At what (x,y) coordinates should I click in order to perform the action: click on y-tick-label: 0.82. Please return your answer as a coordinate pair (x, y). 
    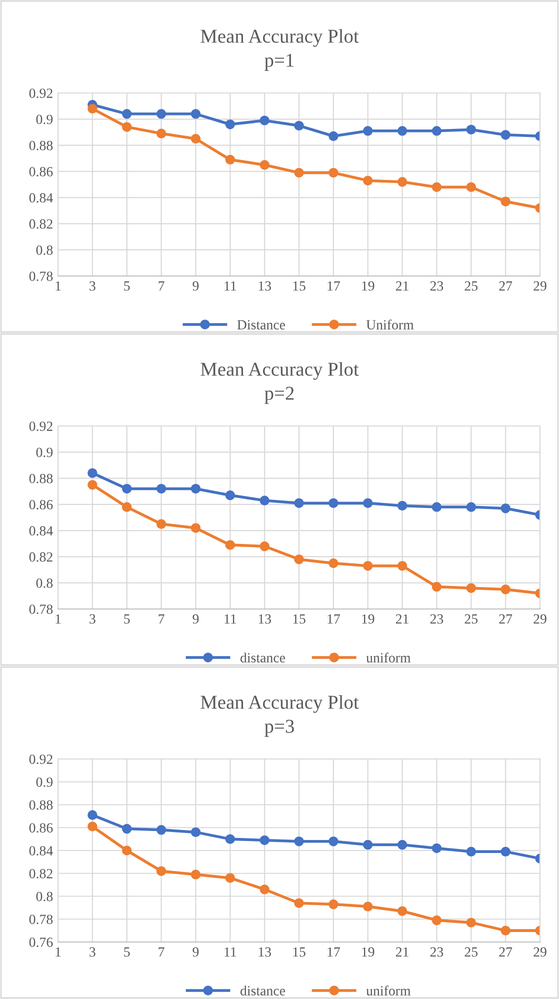
    Looking at the image, I should click on (40, 224).